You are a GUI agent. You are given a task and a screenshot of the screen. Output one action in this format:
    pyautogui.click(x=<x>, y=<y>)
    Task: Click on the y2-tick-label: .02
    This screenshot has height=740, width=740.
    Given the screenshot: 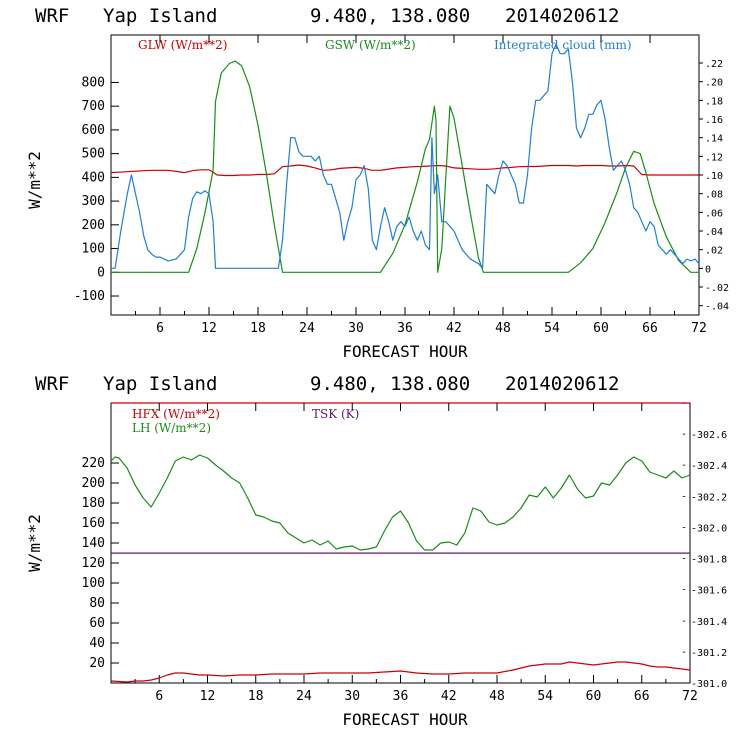 What is the action you would take?
    pyautogui.click(x=714, y=251)
    